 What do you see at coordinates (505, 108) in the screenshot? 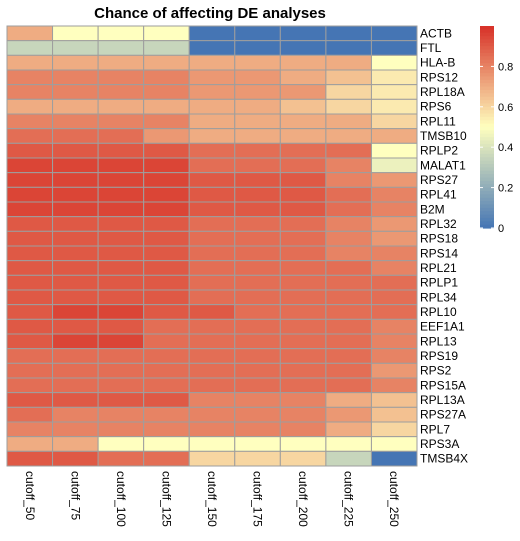
I see `legend-tick-label: 0.6` at bounding box center [505, 108].